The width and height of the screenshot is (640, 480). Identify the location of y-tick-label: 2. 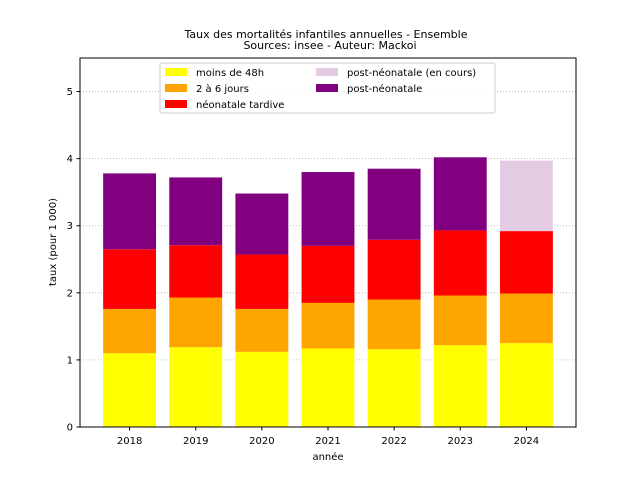
(70, 293).